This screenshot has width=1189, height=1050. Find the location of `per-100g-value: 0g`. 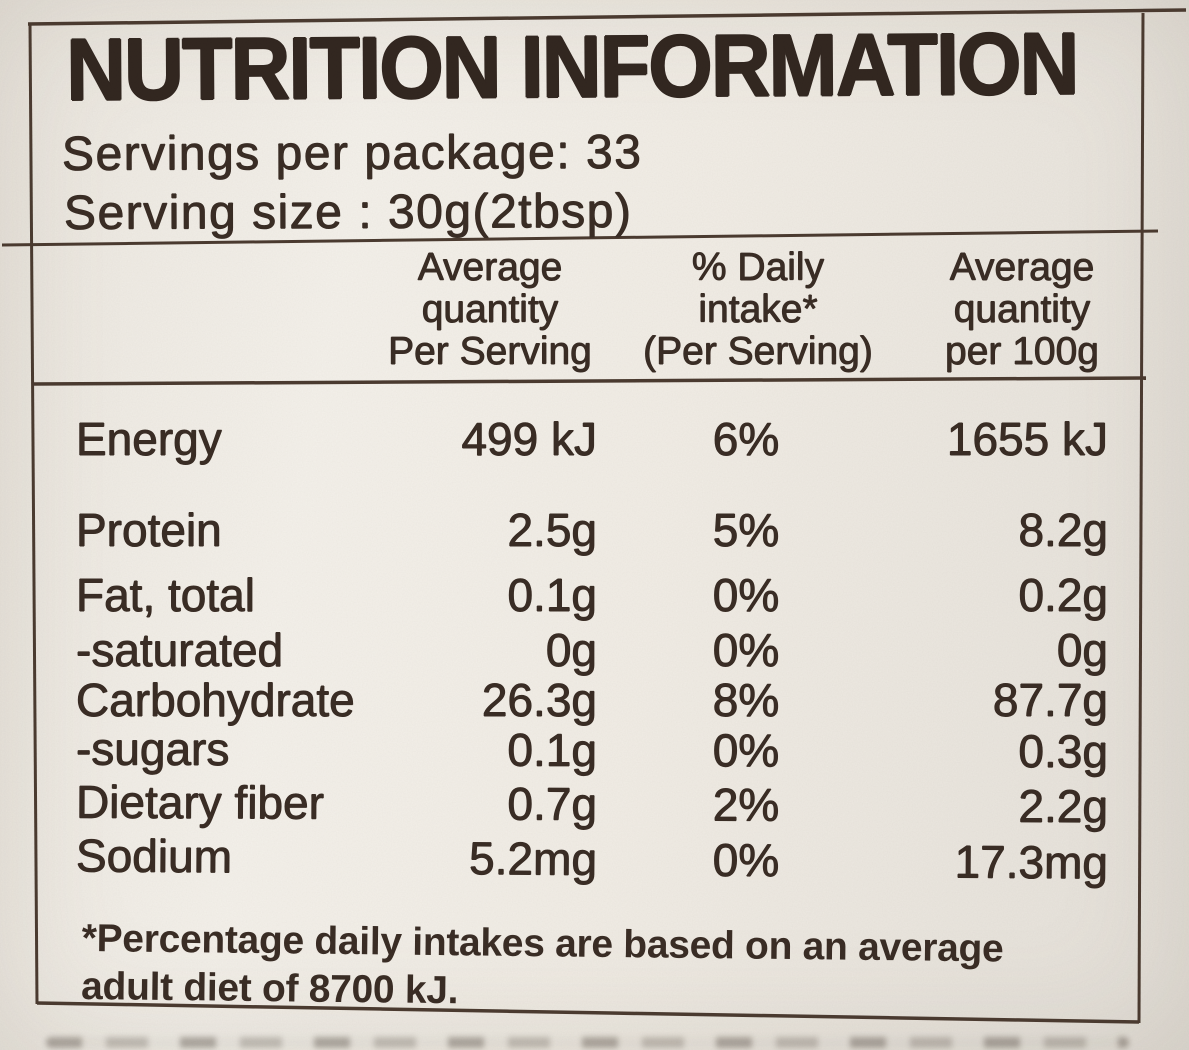

per-100g-value: 0g is located at coordinates (1082, 650).